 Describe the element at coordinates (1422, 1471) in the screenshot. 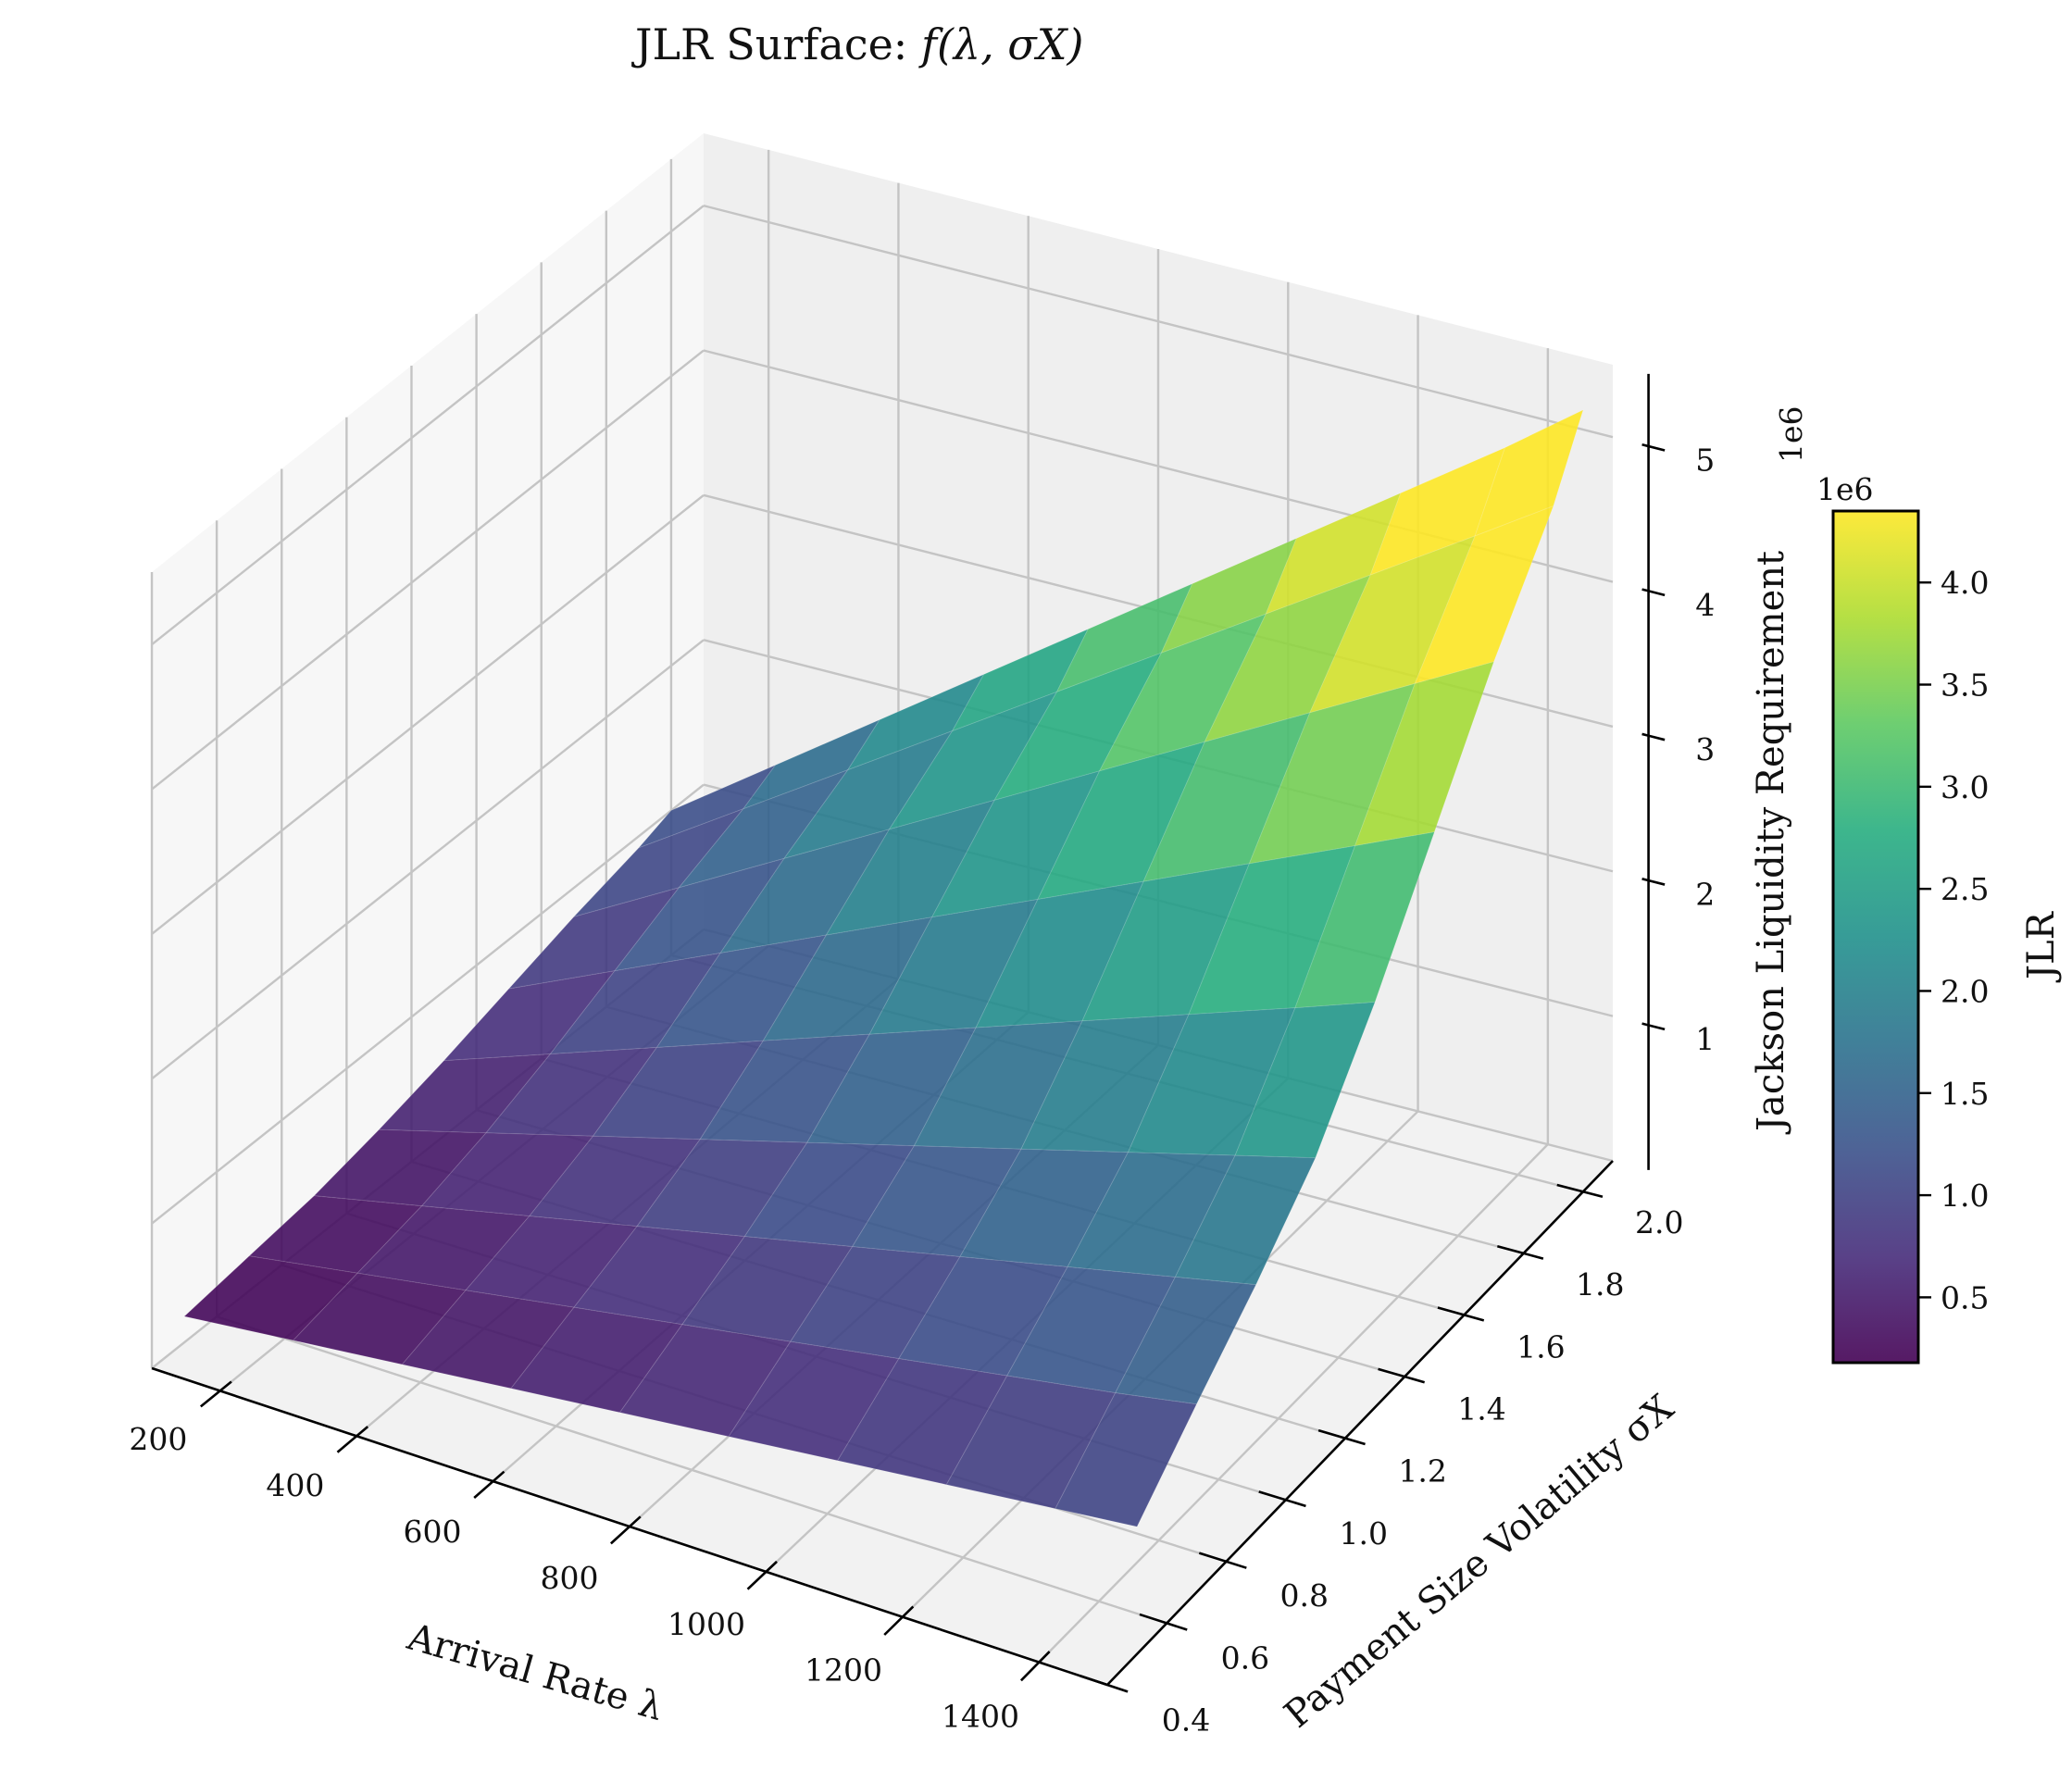

I see `tick-label: 1.2` at that location.